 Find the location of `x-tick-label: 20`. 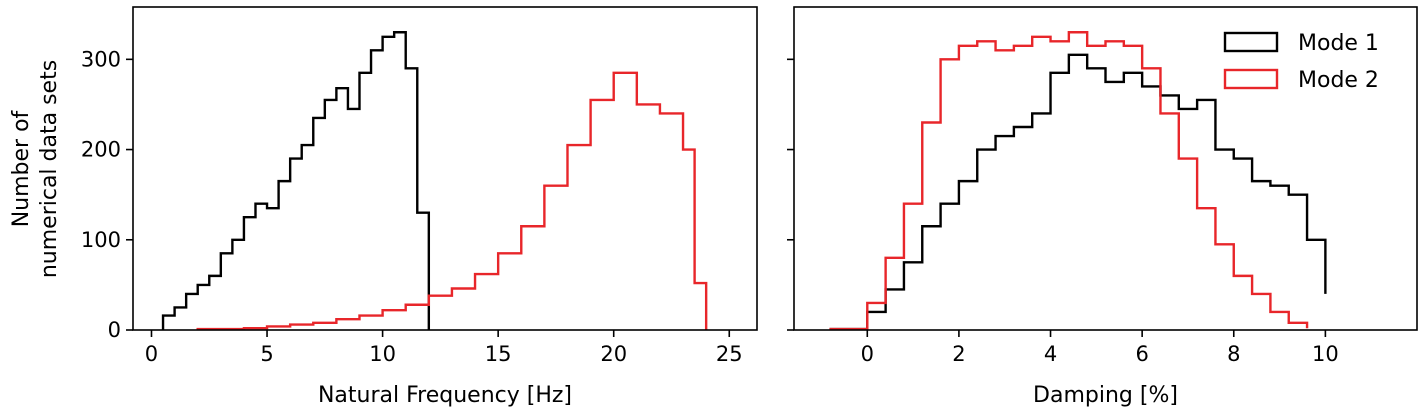

x-tick-label: 20 is located at coordinates (613, 354).